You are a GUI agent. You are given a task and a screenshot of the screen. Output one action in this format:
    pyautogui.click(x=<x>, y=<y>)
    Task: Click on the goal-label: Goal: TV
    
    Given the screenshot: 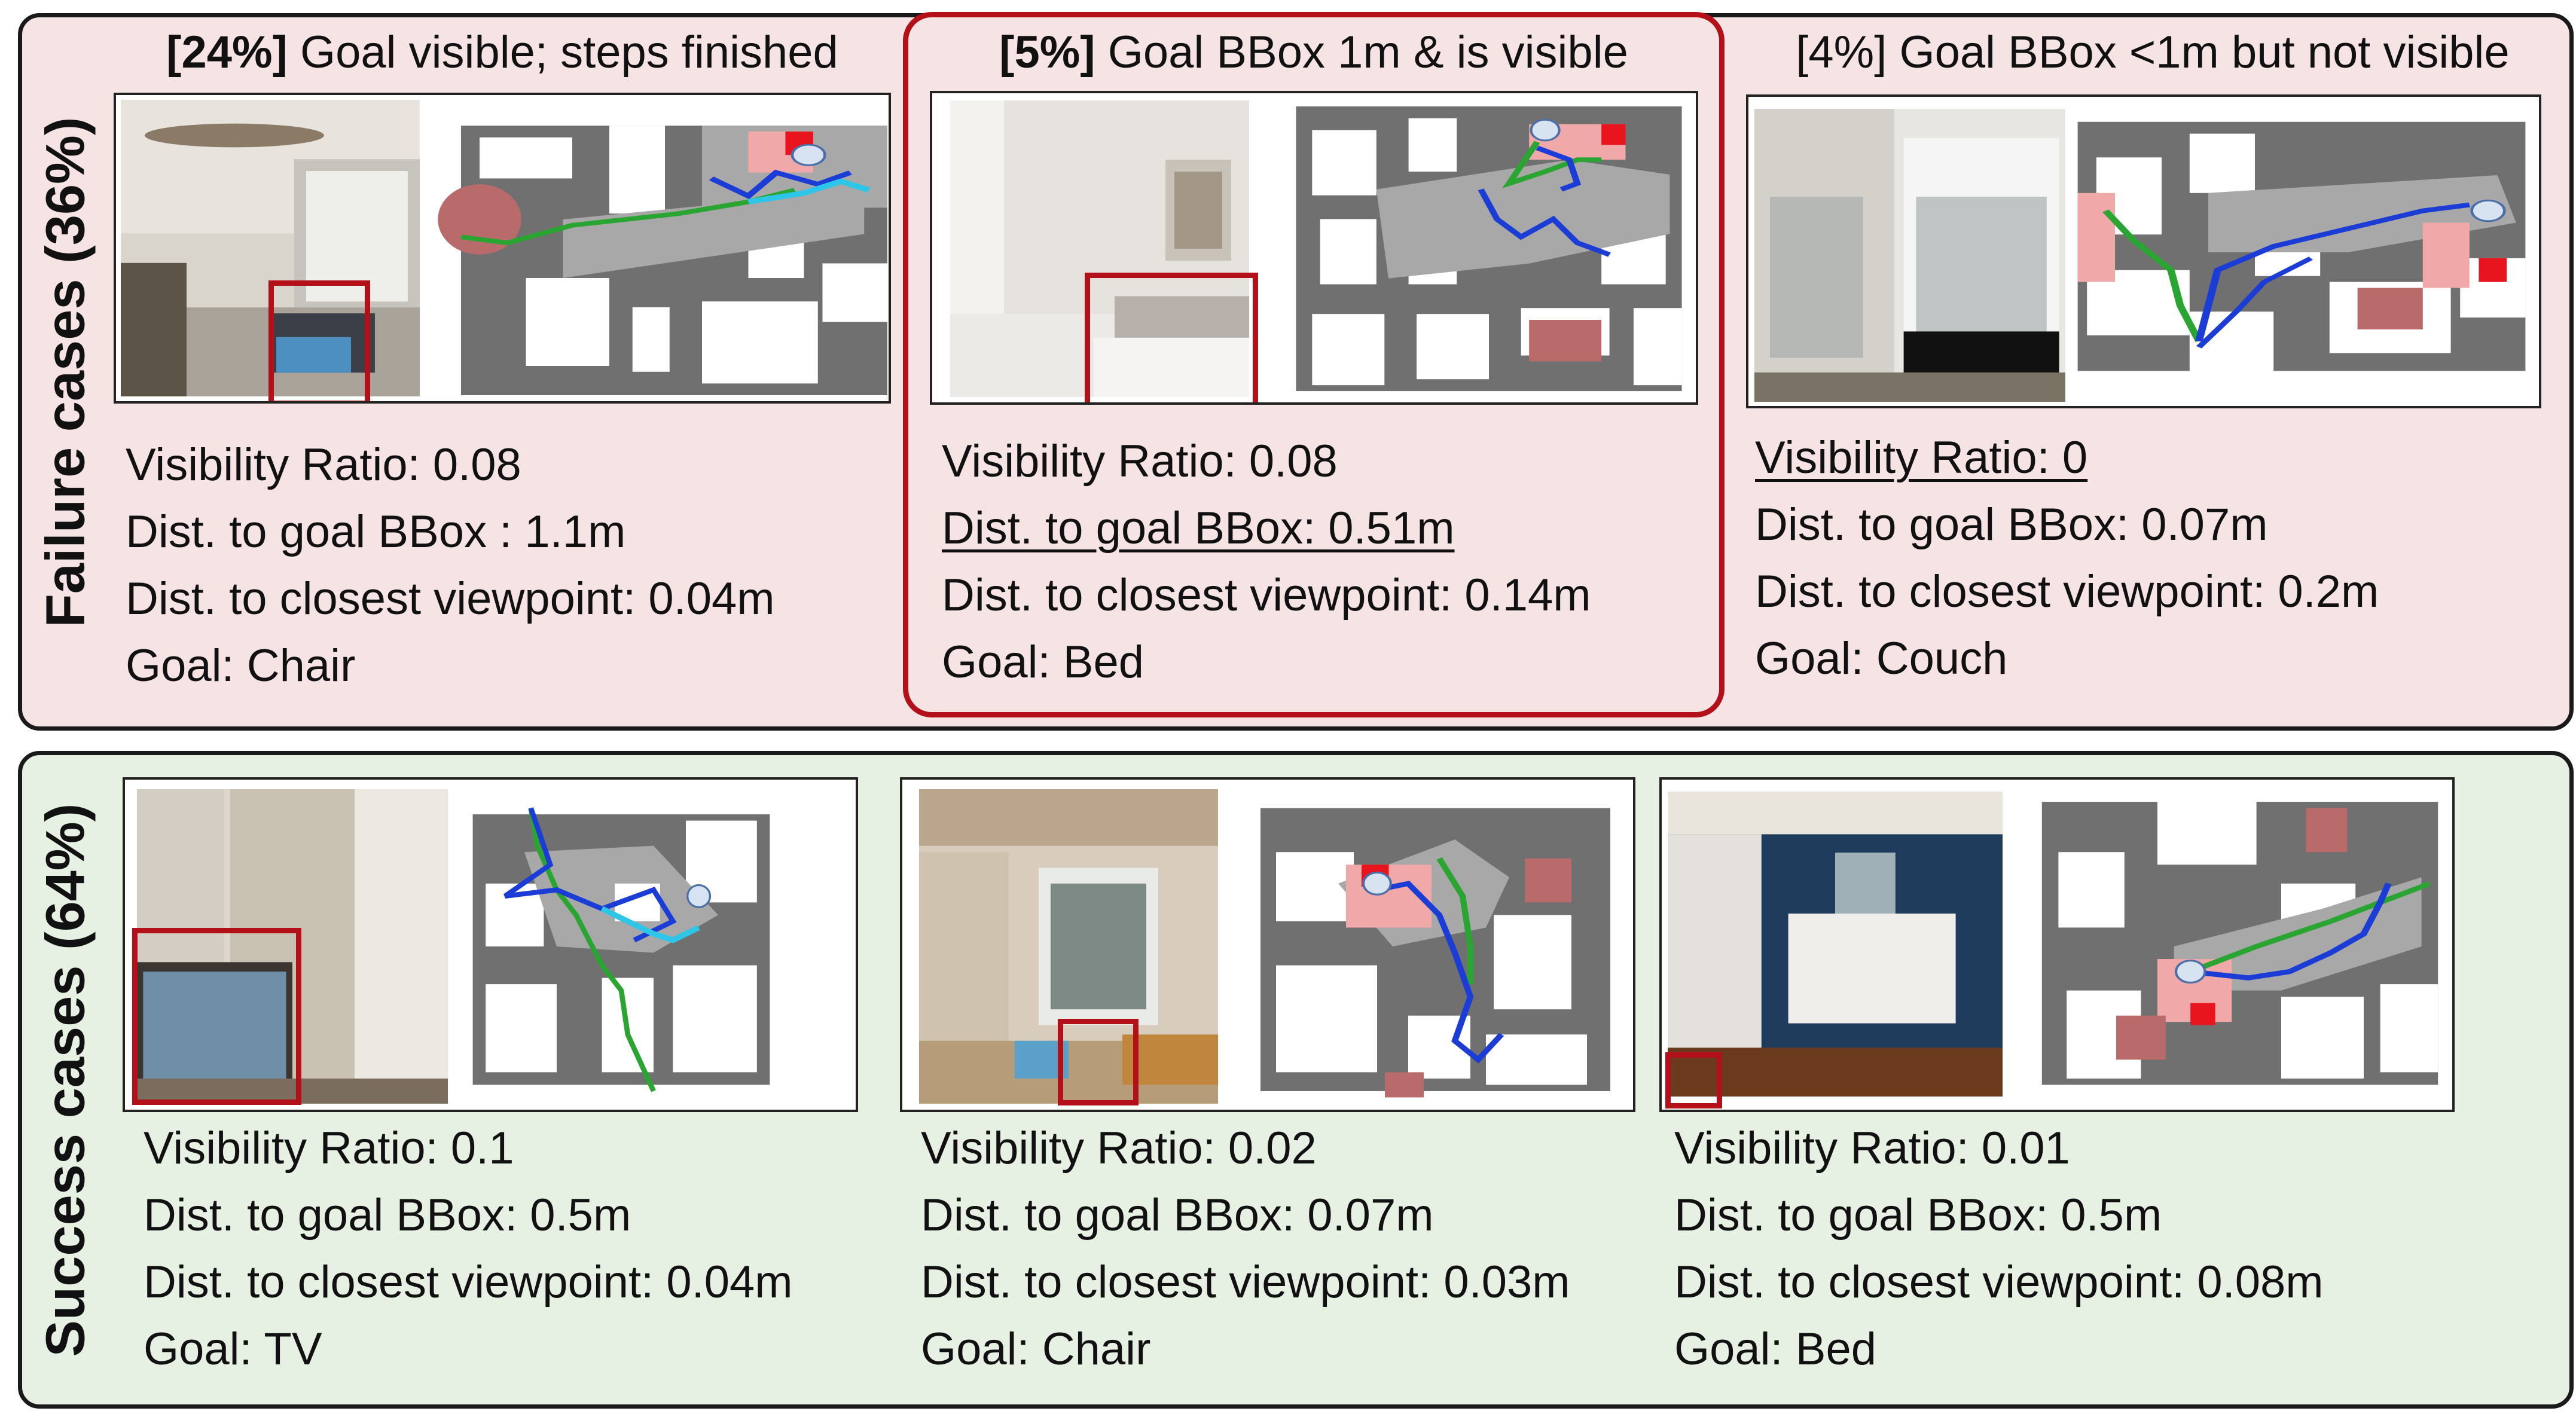 What is the action you would take?
    pyautogui.click(x=233, y=1350)
    